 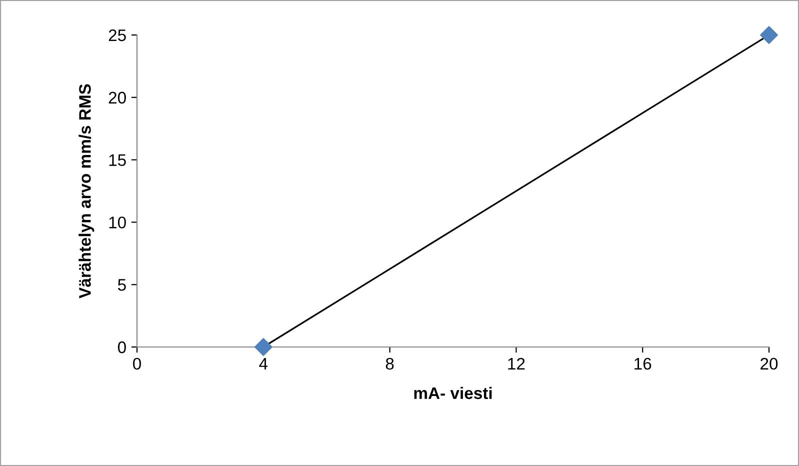 I want to click on x-axis-title: mA- viesti, so click(x=453, y=393).